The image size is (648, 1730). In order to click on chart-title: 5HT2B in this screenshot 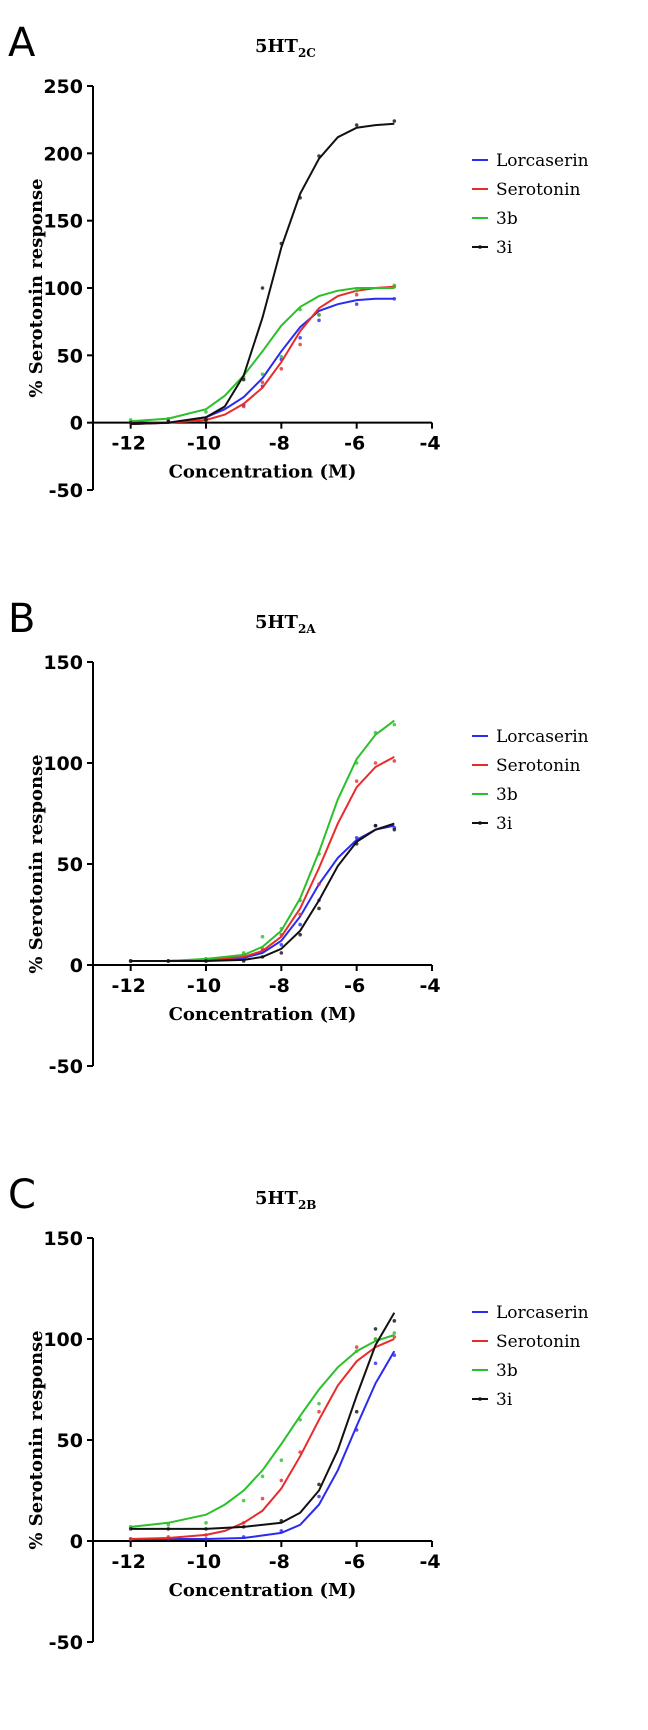, I will do `click(285, 1200)`.